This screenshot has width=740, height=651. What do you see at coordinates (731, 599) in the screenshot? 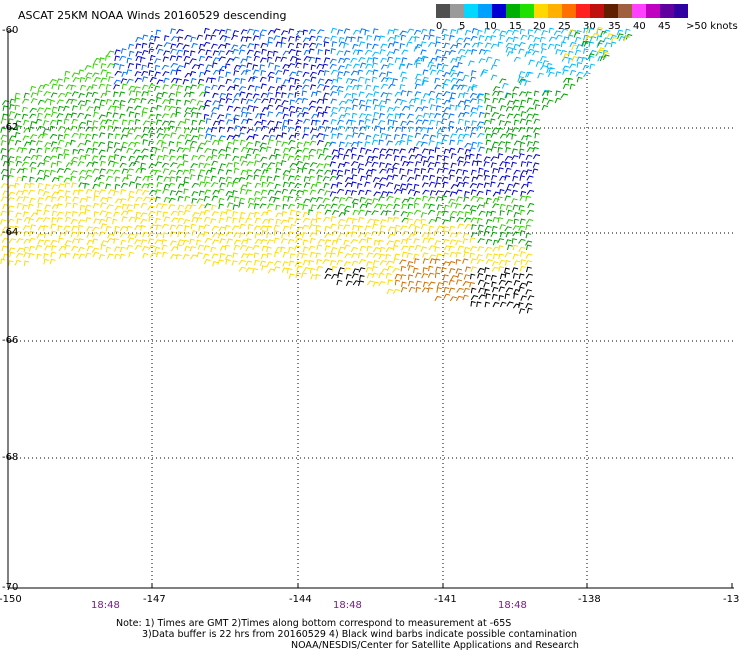
I see `longitude-label: -13` at bounding box center [731, 599].